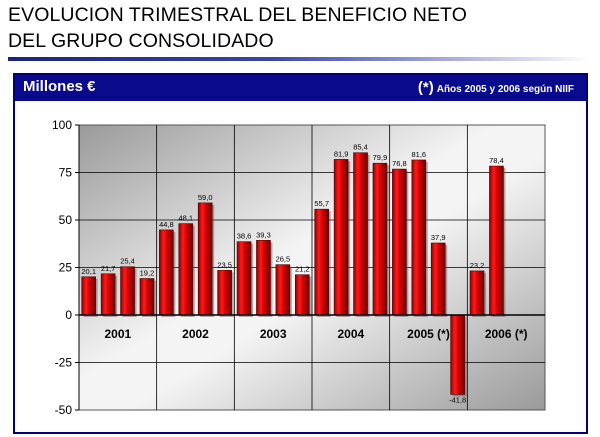 Image resolution: width=600 pixels, height=437 pixels. I want to click on y-tick-label: 75, so click(66, 173).